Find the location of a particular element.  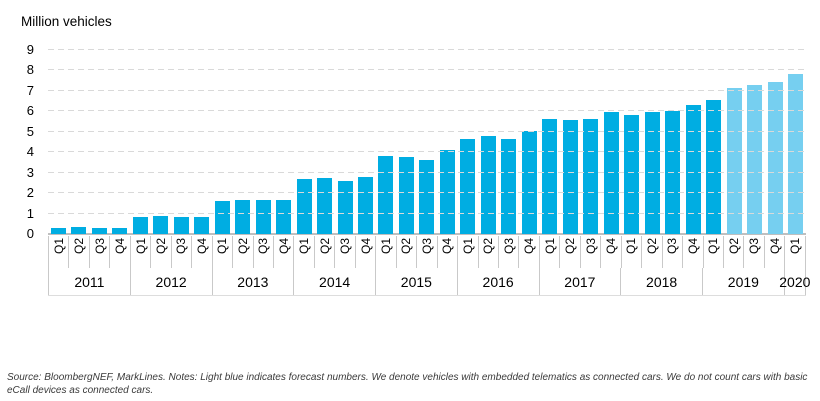

year-cell-2014: 2014 is located at coordinates (335, 281).